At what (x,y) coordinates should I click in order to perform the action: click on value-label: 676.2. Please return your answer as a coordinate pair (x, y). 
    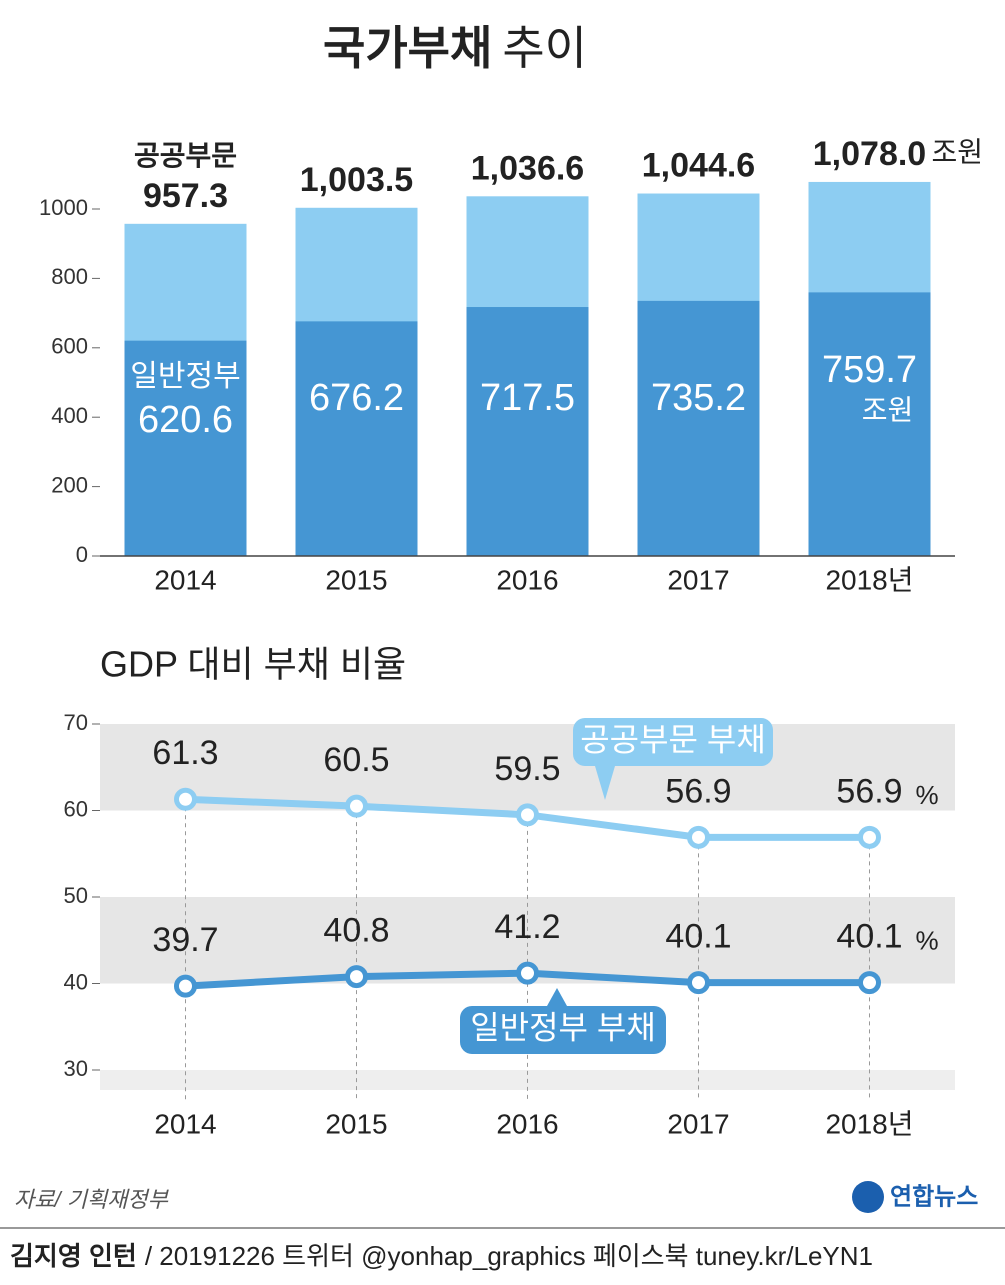
    Looking at the image, I should click on (356, 398).